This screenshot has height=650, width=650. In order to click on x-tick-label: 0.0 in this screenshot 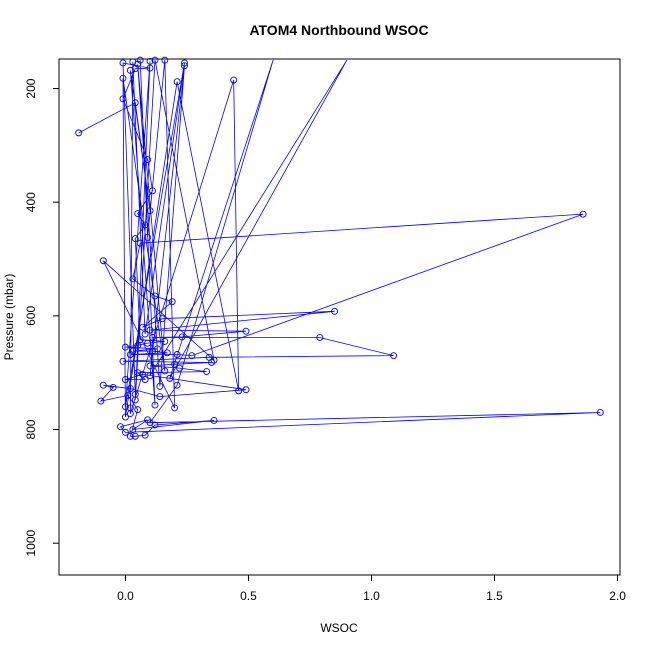, I will do `click(125, 596)`.